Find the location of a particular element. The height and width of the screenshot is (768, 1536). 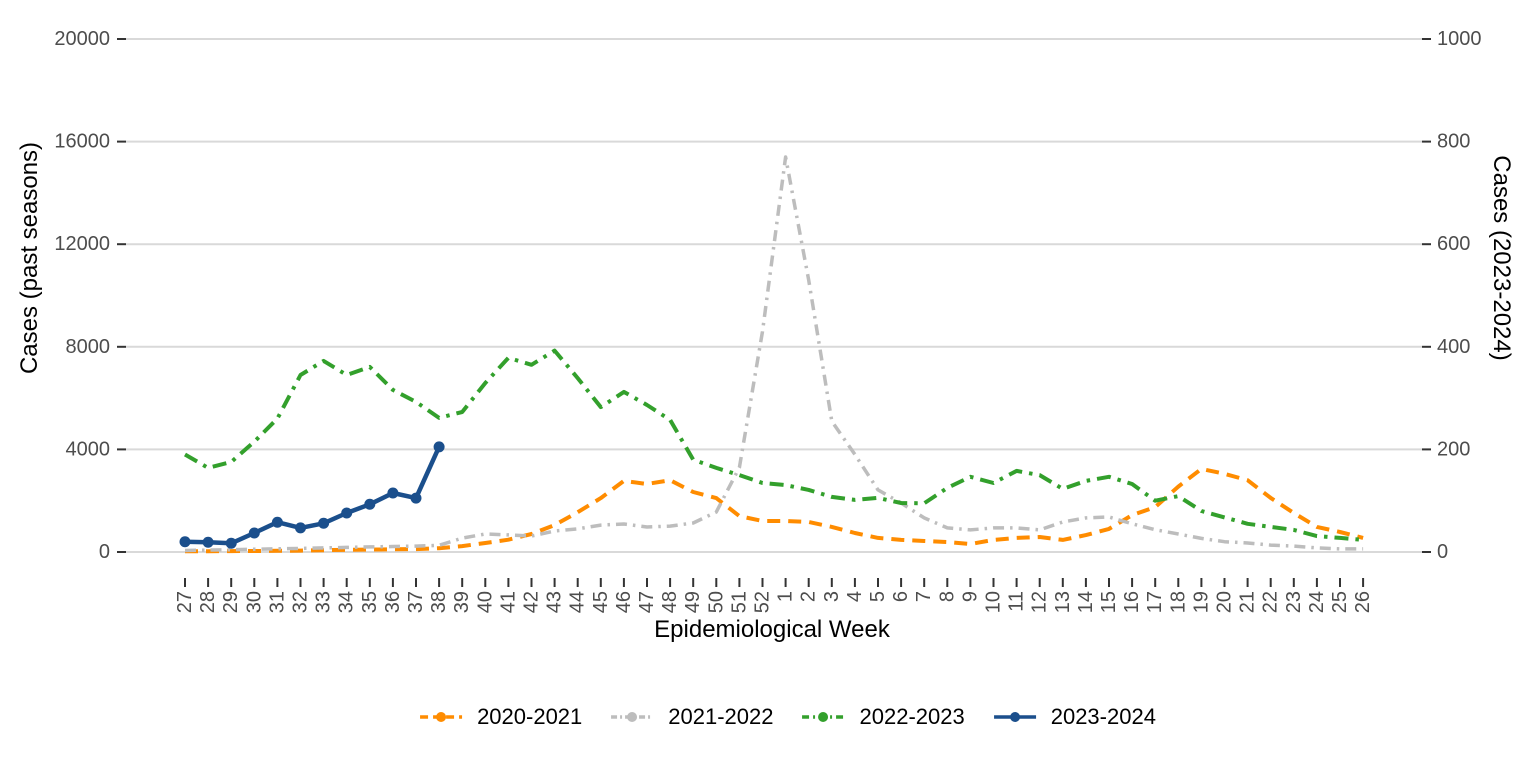

x-axis-tick-label: 3 is located at coordinates (832, 596).